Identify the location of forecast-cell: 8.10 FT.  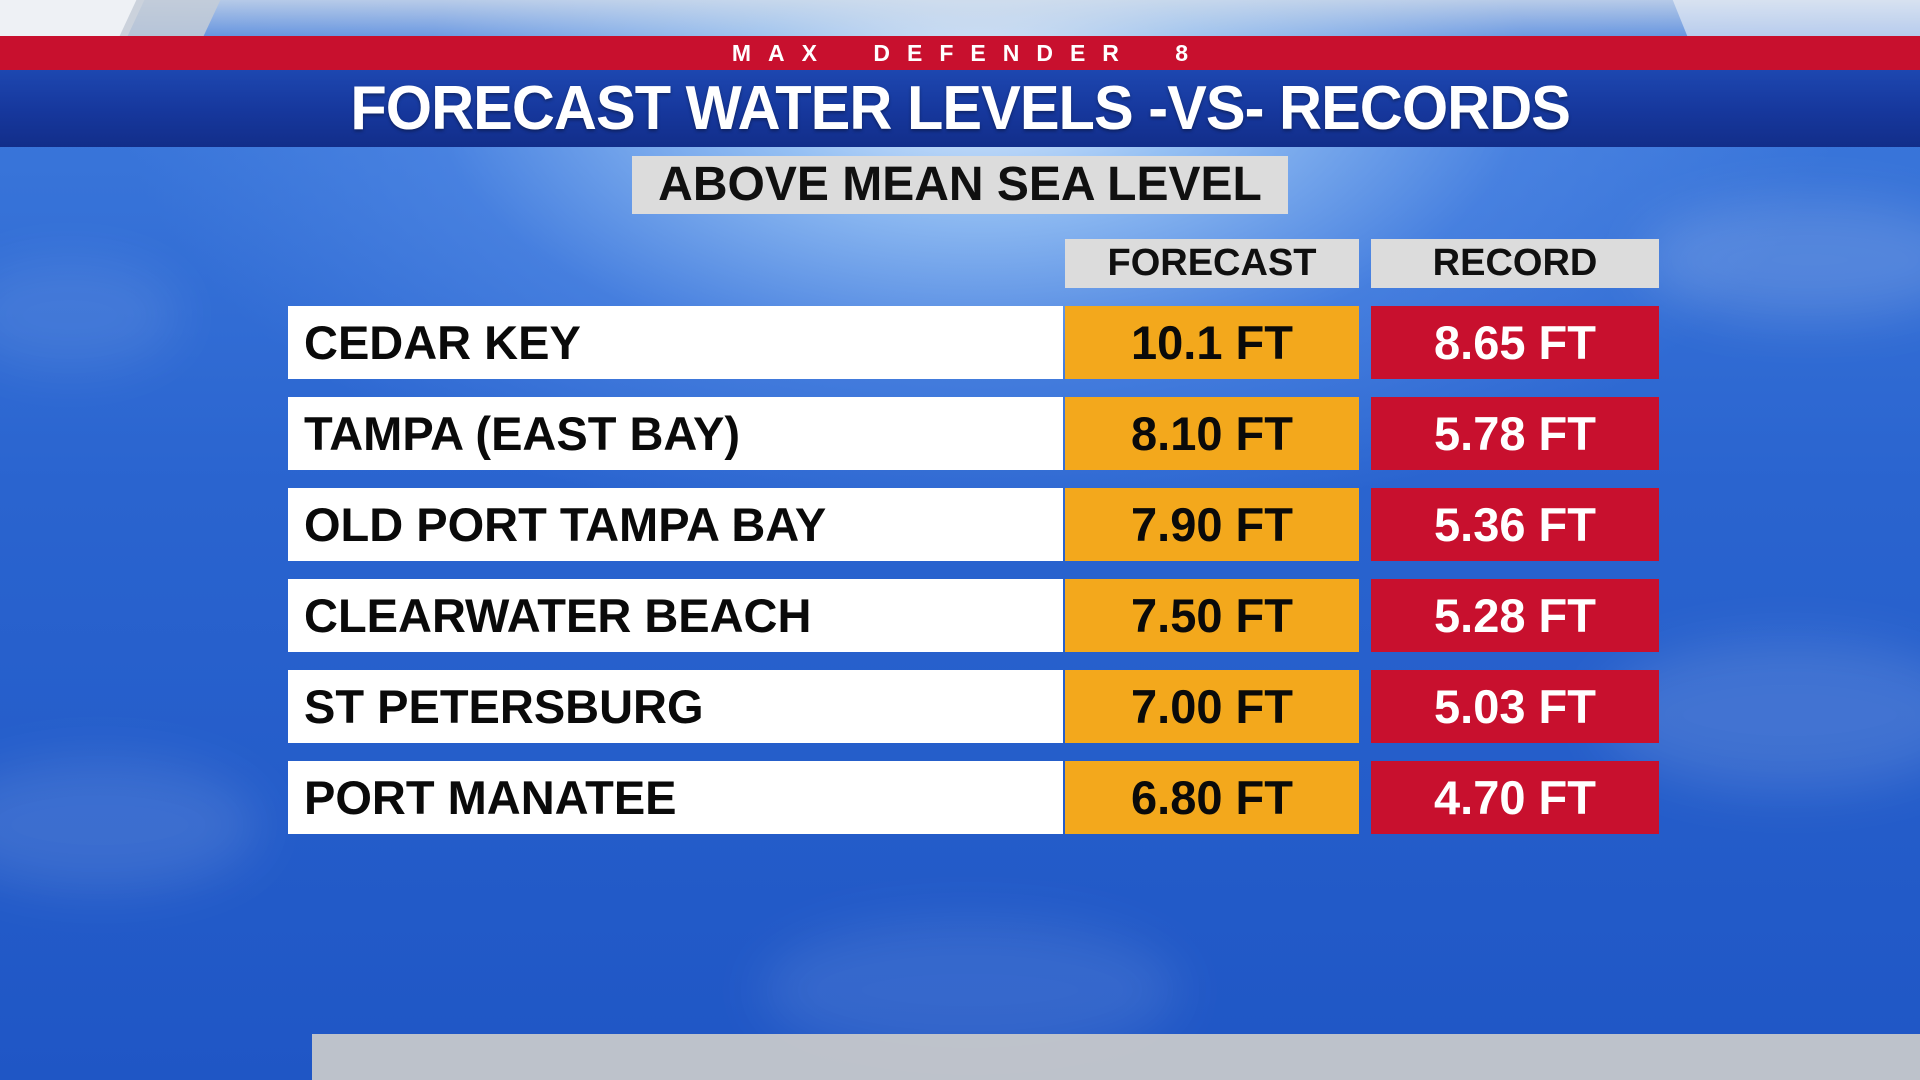
(1212, 433).